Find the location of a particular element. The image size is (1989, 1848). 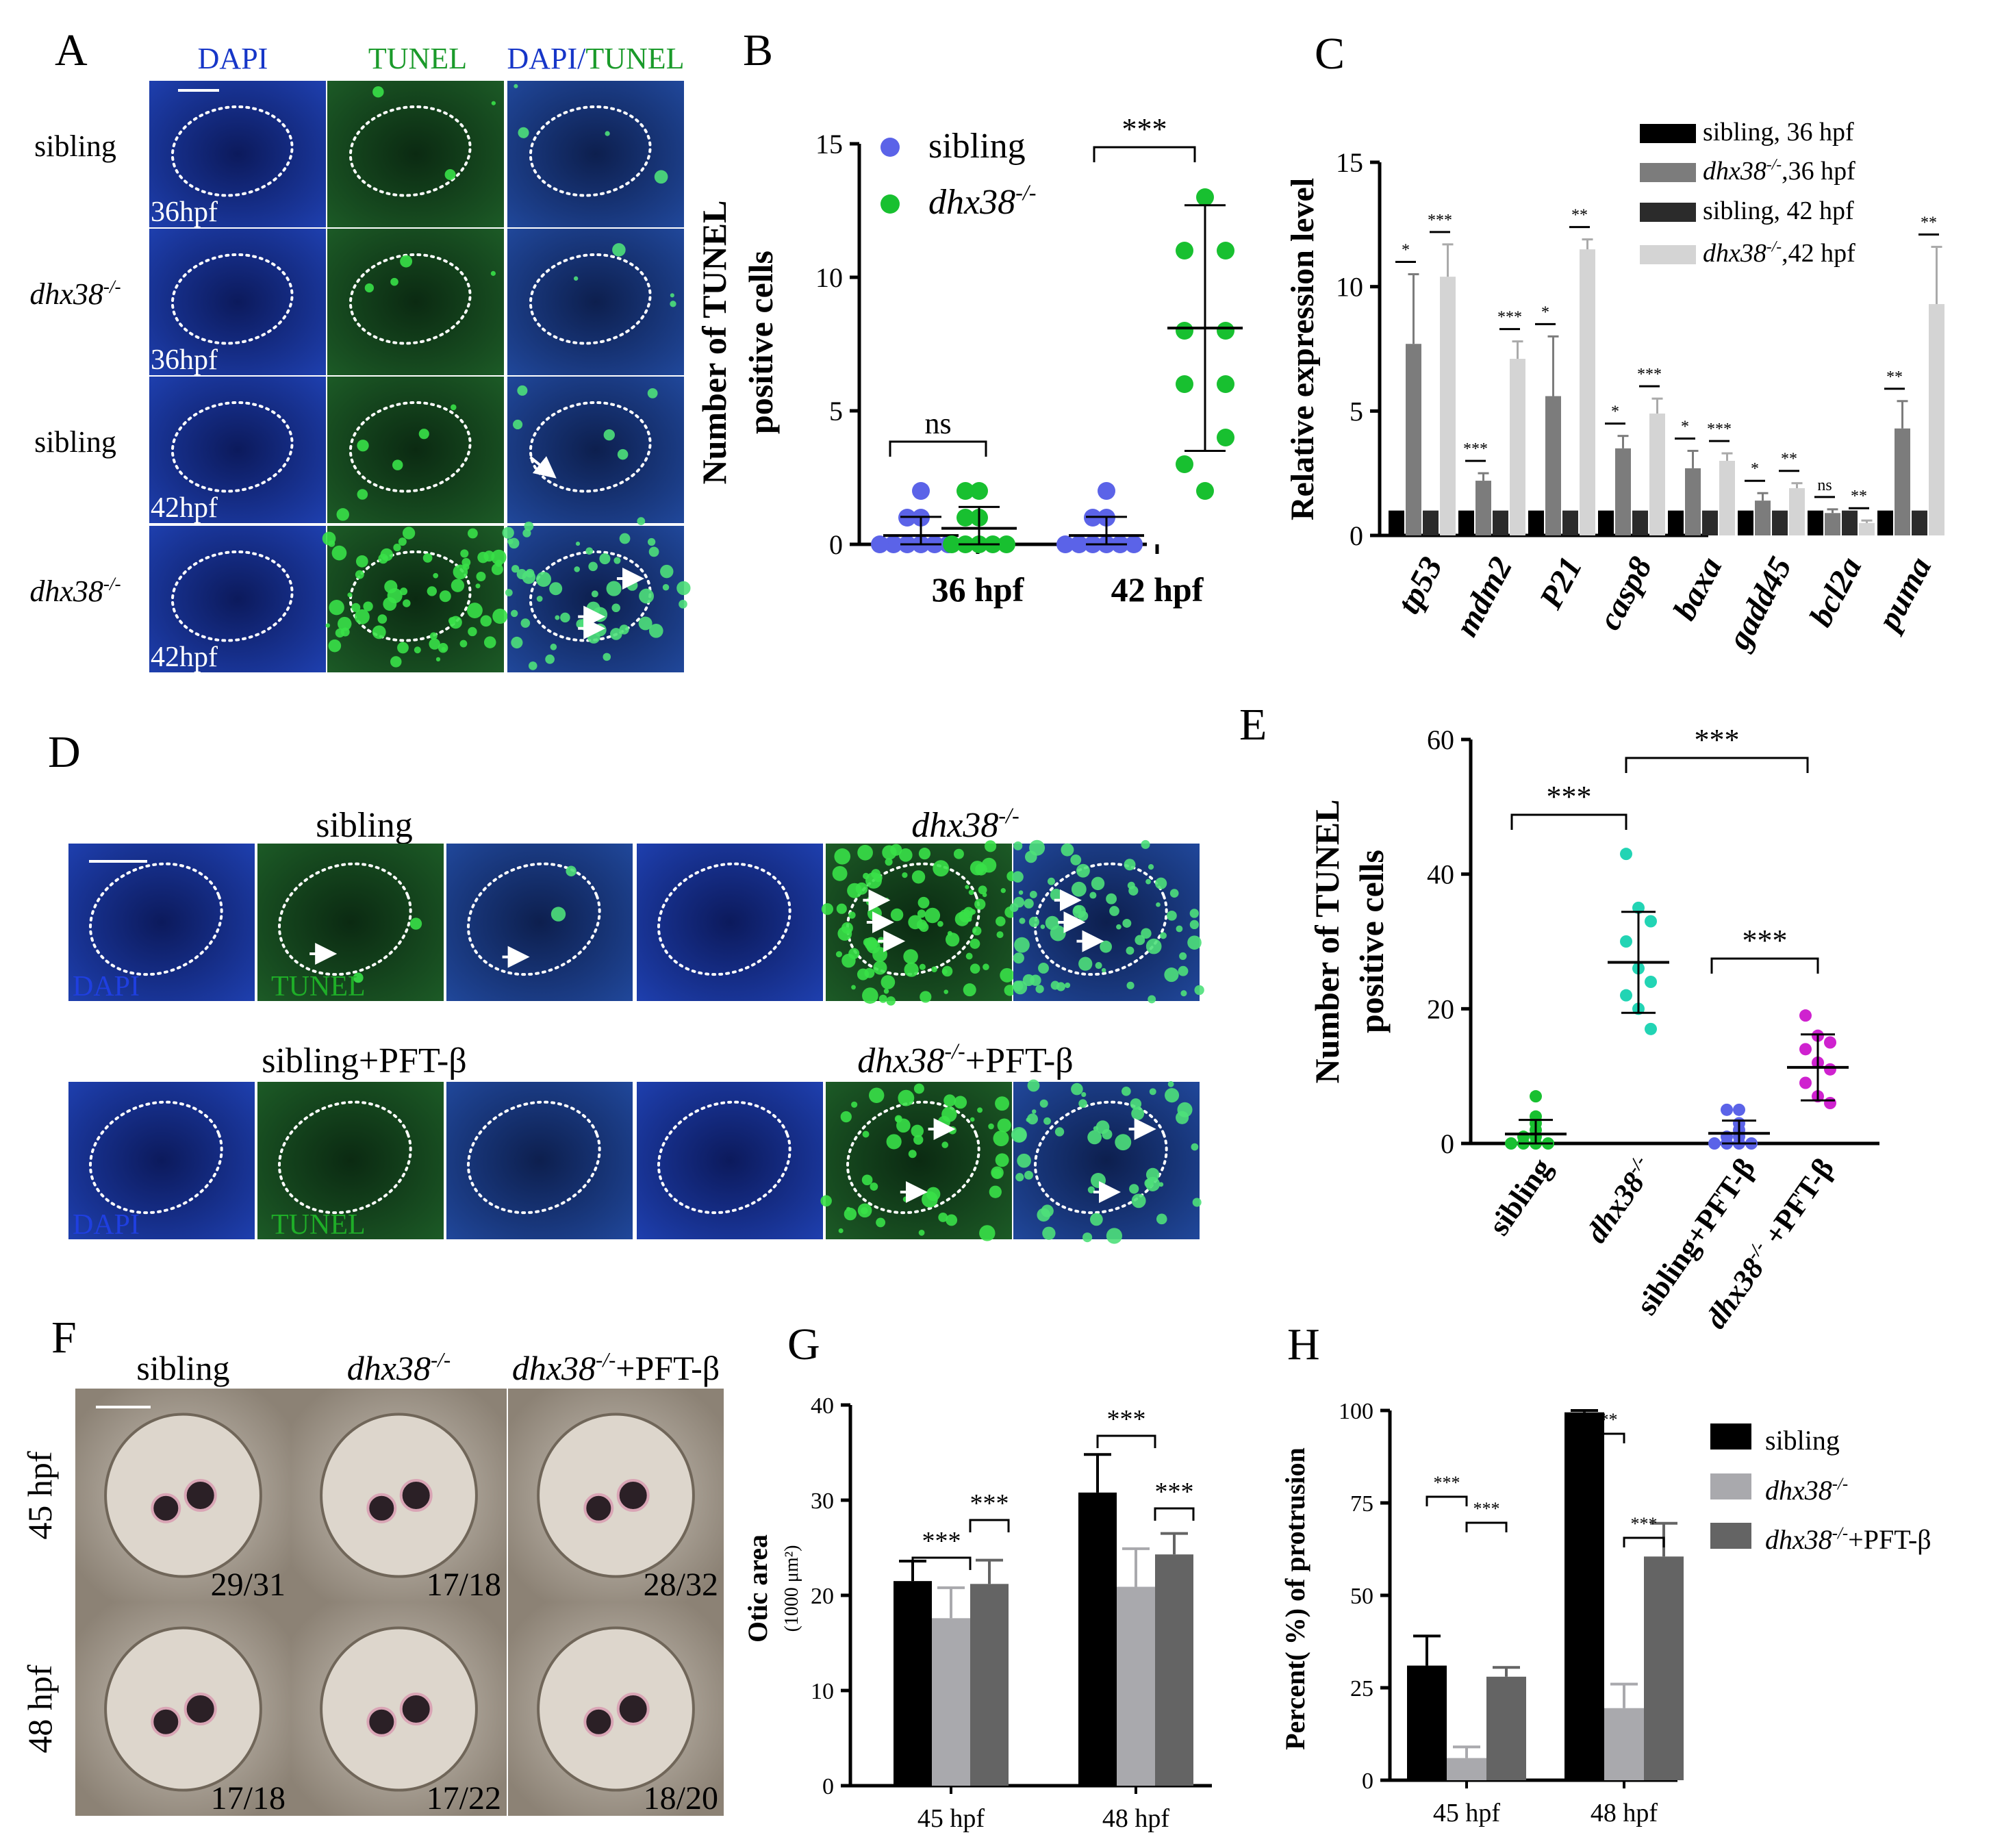

panel-a-row3-merge-background is located at coordinates (595, 450).